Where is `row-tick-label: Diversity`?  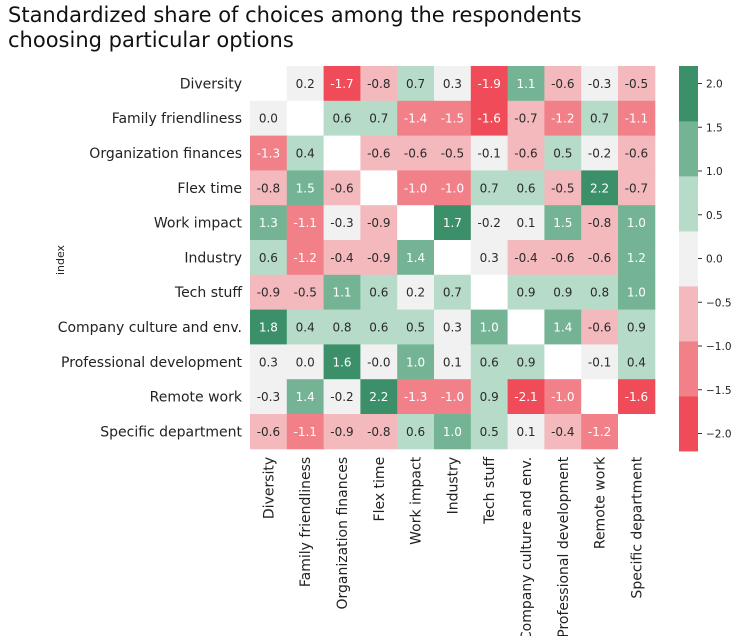
row-tick-label: Diversity is located at coordinates (211, 84).